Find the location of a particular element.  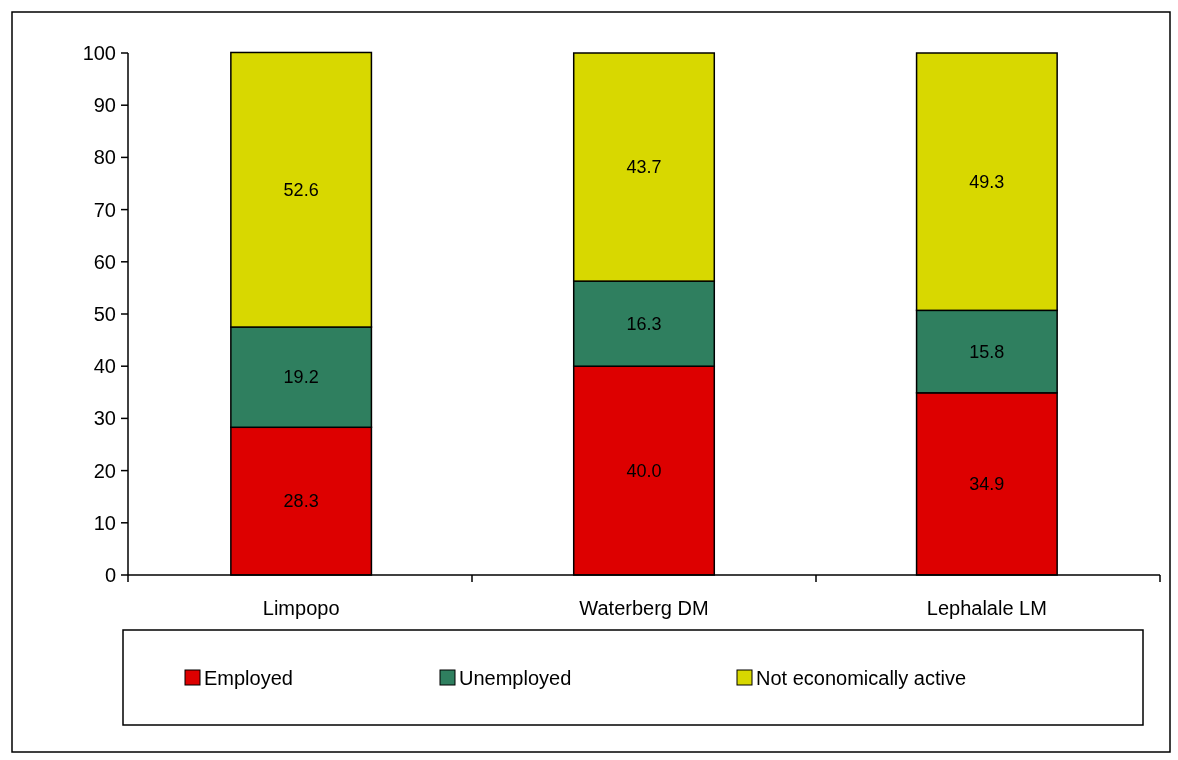

y-tick-label: 90 is located at coordinates (104, 105).